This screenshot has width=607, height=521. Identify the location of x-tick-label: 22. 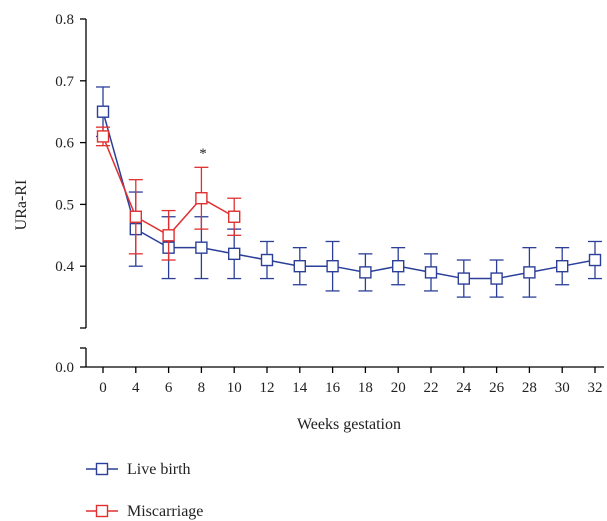
(431, 388).